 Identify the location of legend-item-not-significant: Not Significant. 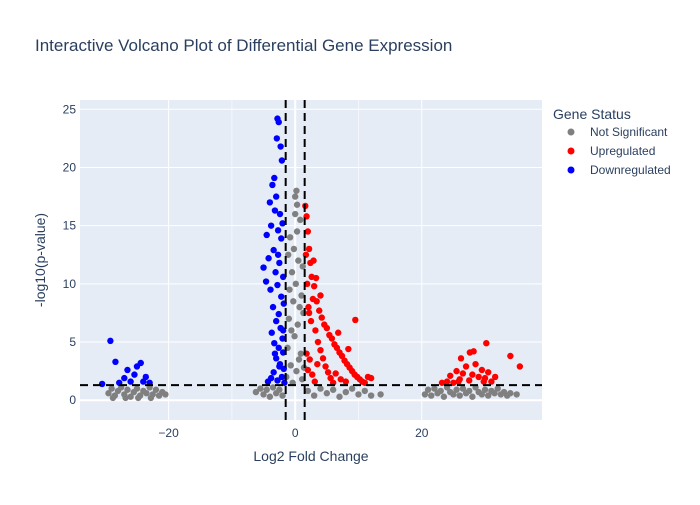
(618, 132).